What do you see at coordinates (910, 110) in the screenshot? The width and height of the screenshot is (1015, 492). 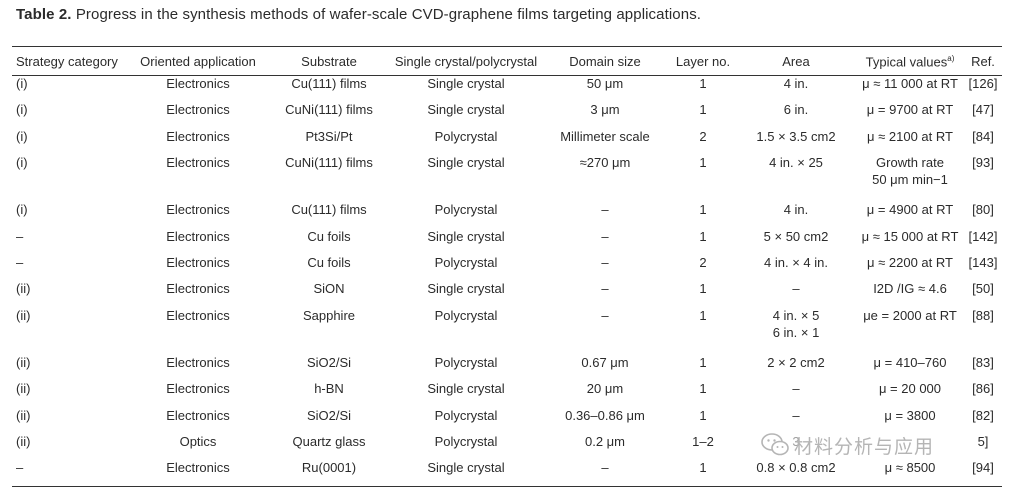 I see `cell-typical-values-line: μ = 9700 at RT` at bounding box center [910, 110].